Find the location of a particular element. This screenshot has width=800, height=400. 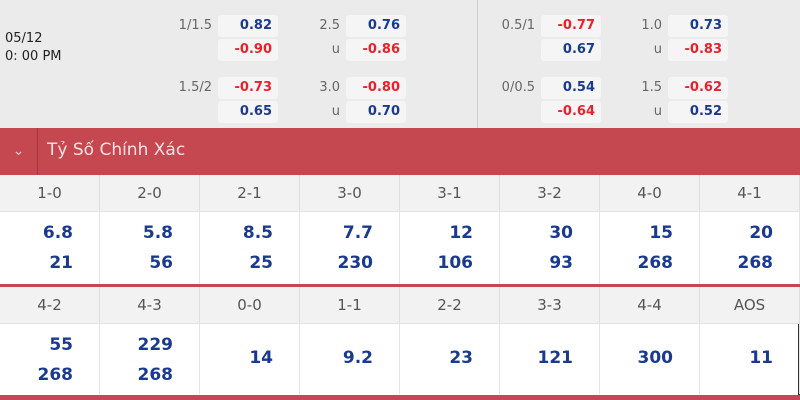

total-line: 3.0 is located at coordinates (329, 87).